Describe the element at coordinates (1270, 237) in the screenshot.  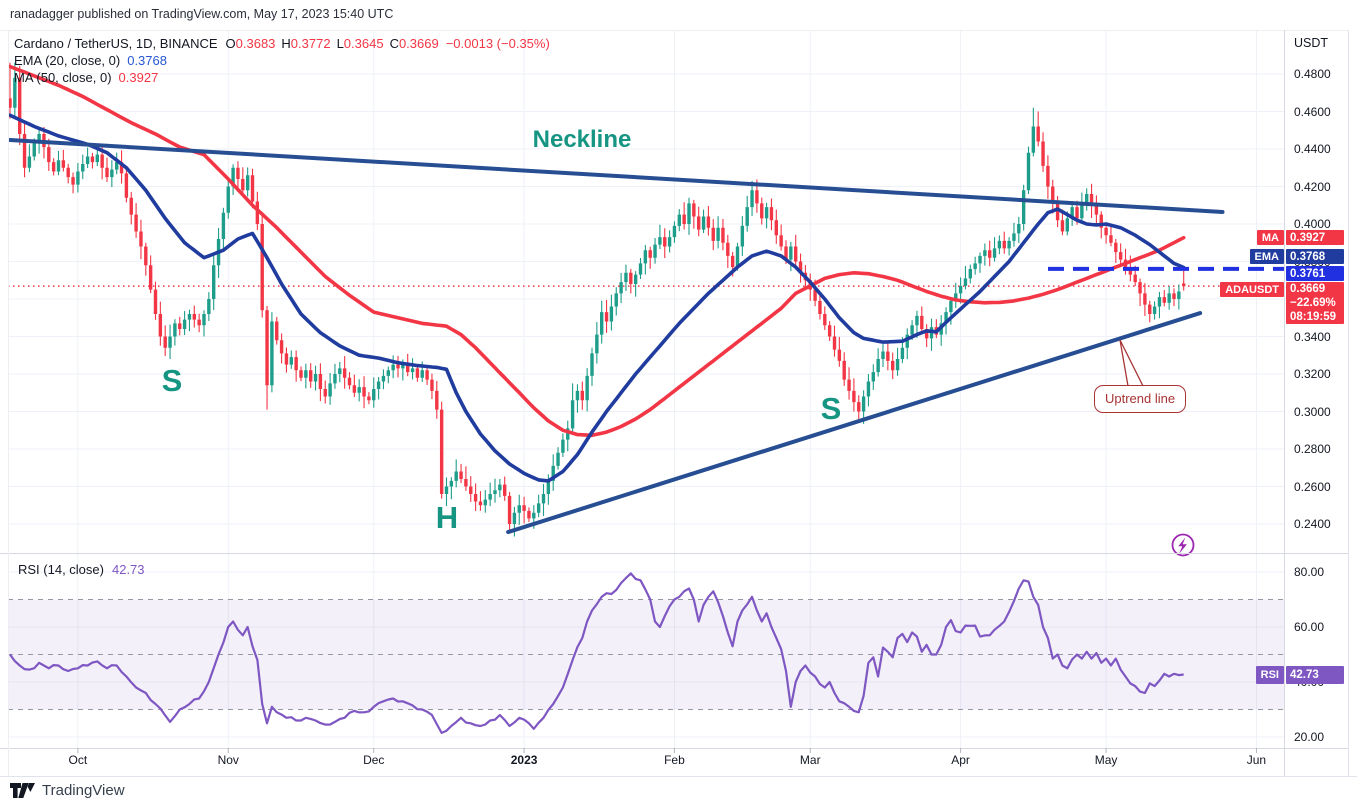
I see `ma-badge-label: MA` at that location.